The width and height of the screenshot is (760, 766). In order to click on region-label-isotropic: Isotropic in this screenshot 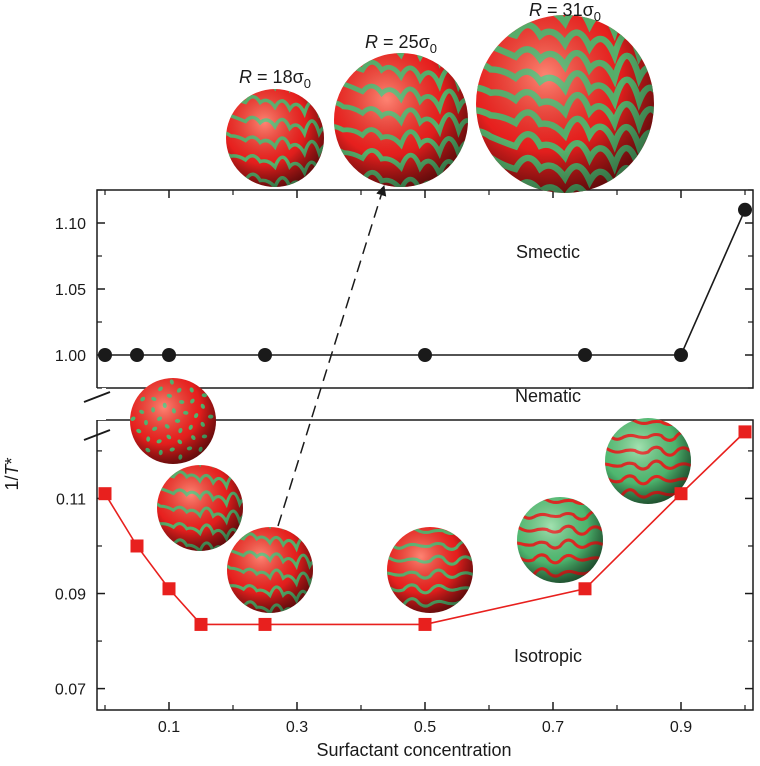, I will do `click(548, 656)`.